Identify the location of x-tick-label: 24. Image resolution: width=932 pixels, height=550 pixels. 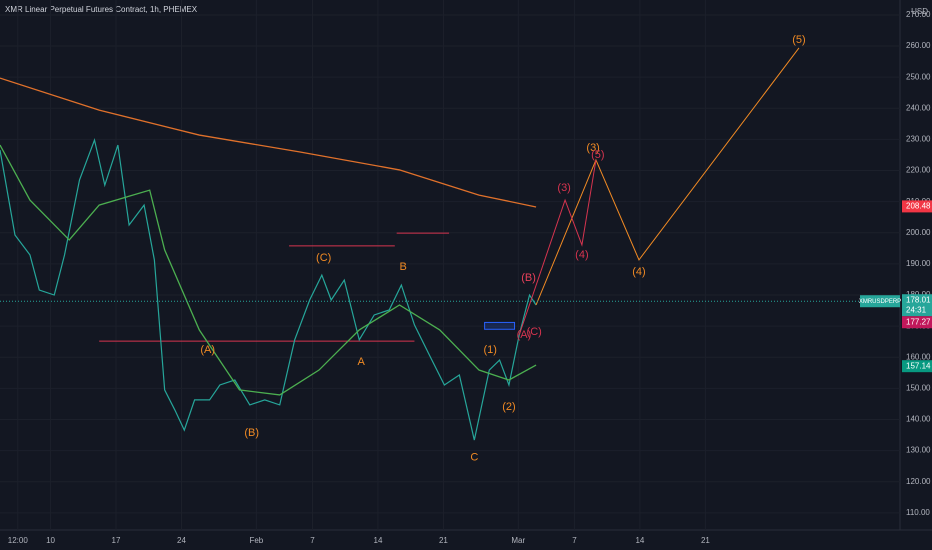
(181, 540).